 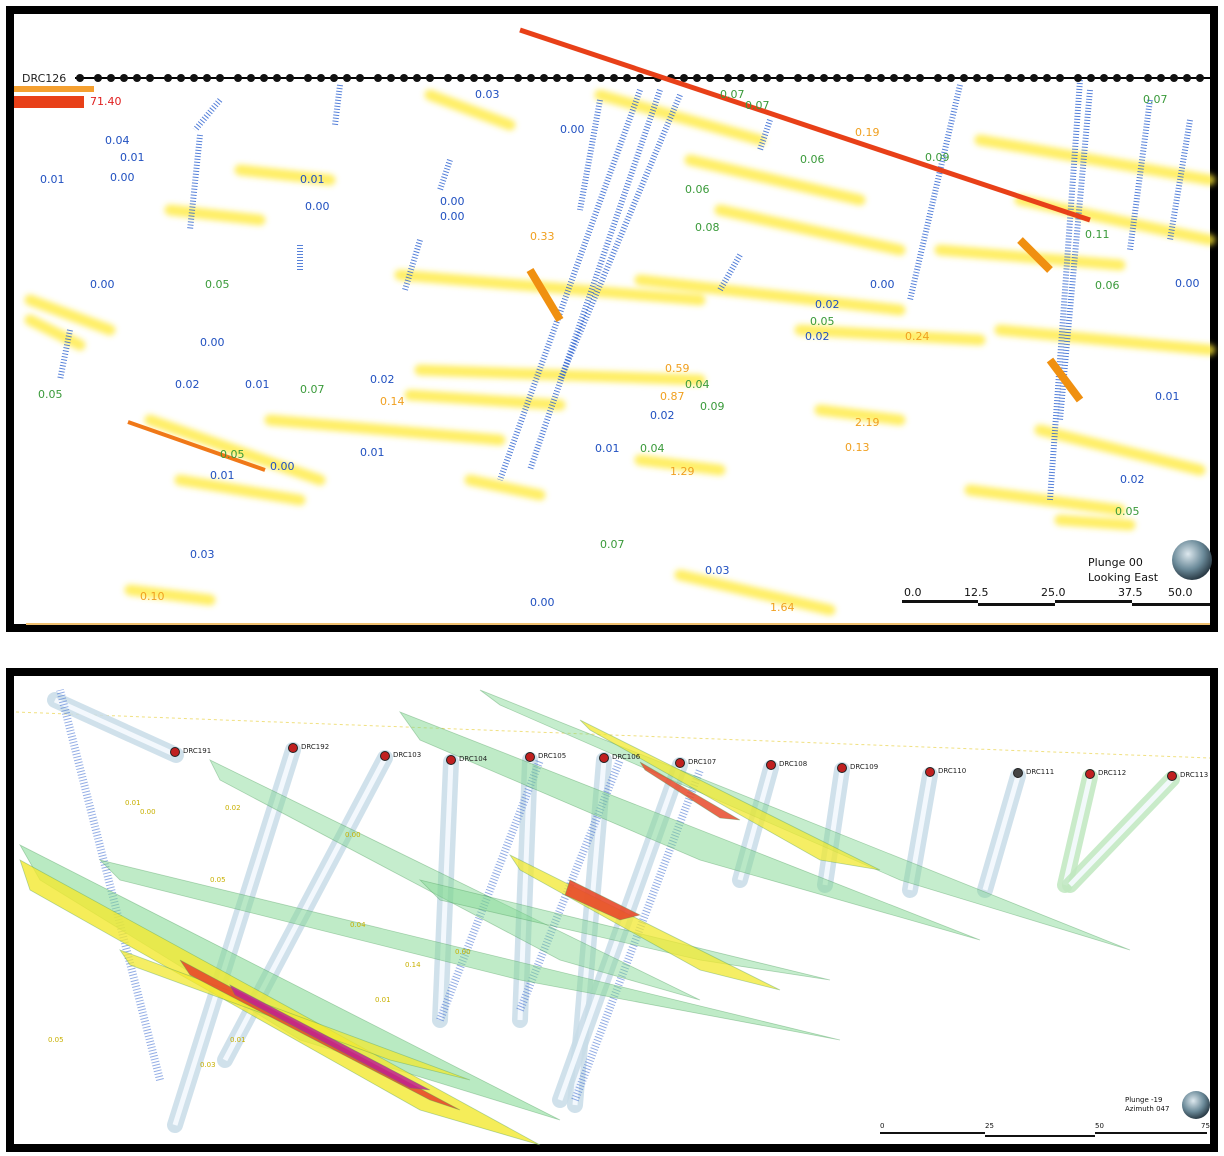 I want to click on drill-hole-highlight, so click(x=1001, y=833).